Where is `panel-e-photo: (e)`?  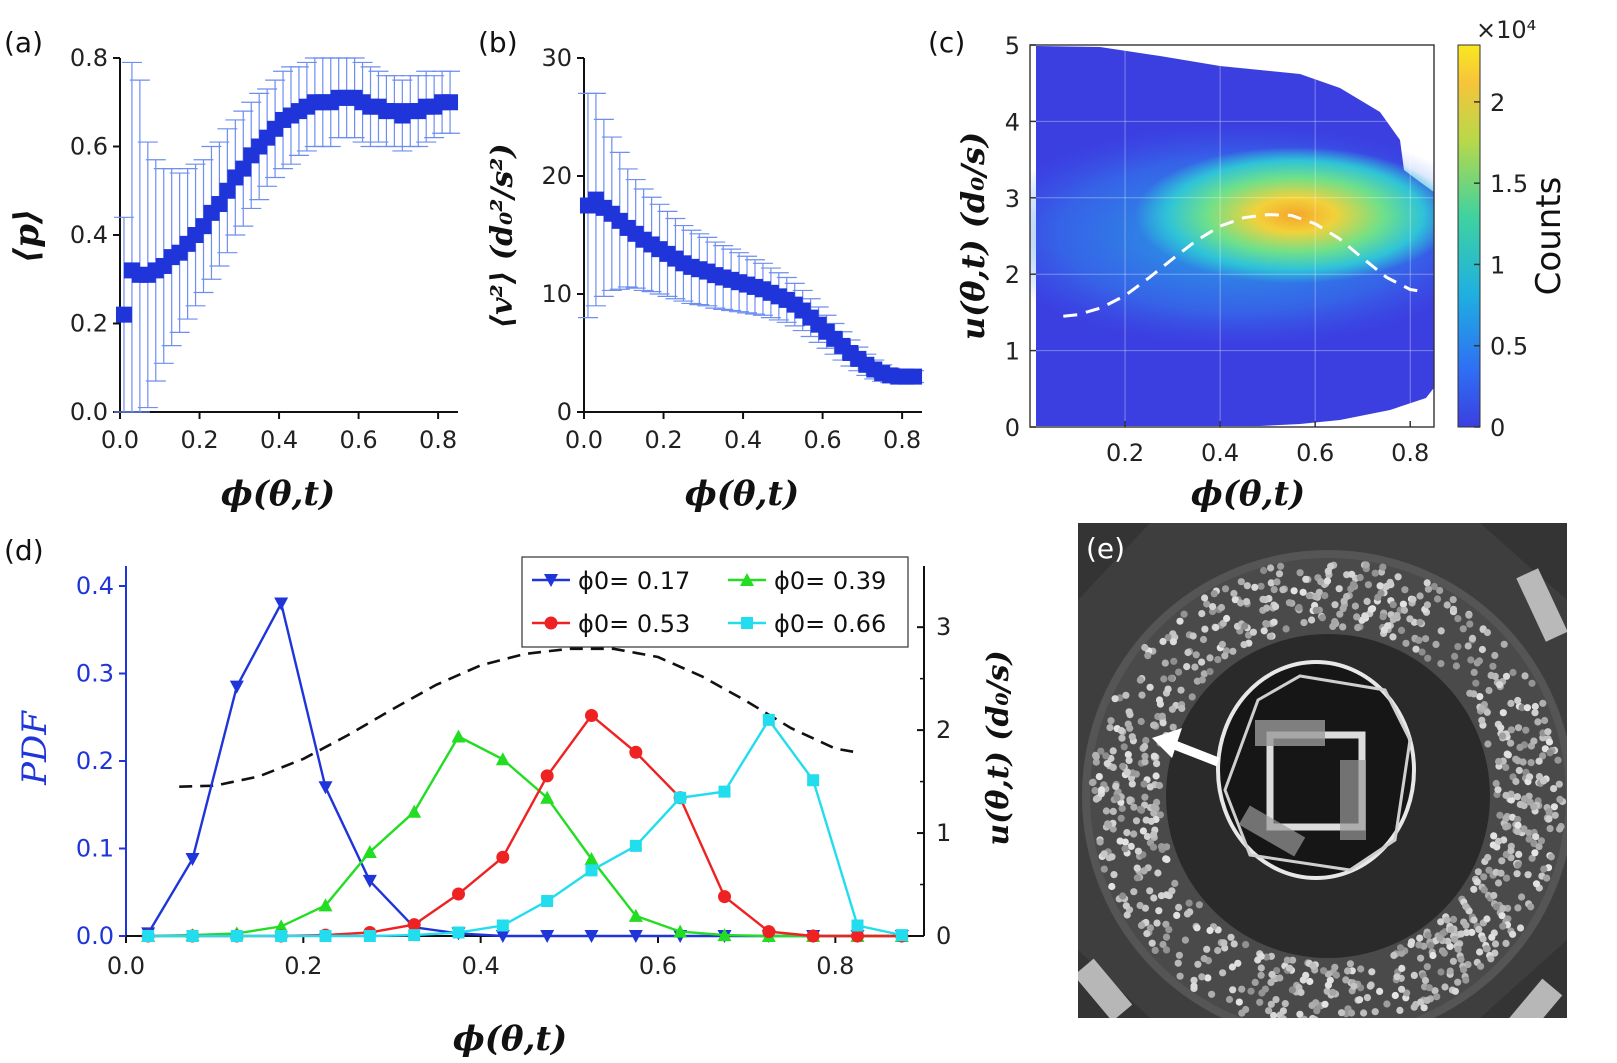
panel-e-photo: (e) is located at coordinates (1322, 775).